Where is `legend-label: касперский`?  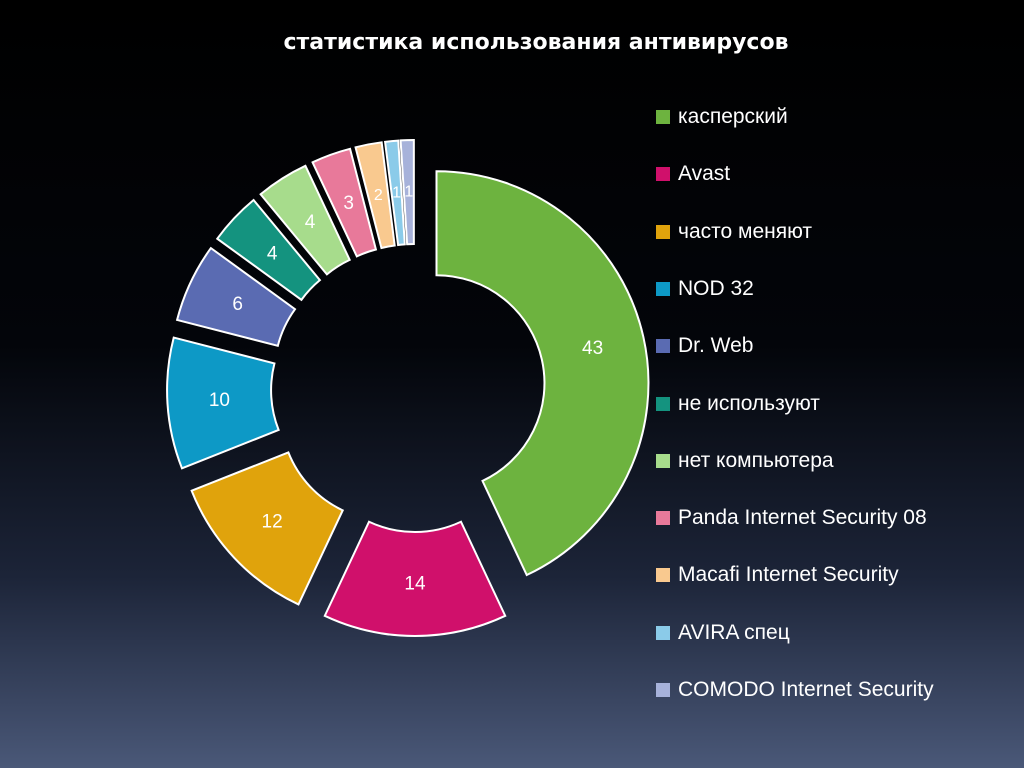 legend-label: касперский is located at coordinates (733, 116).